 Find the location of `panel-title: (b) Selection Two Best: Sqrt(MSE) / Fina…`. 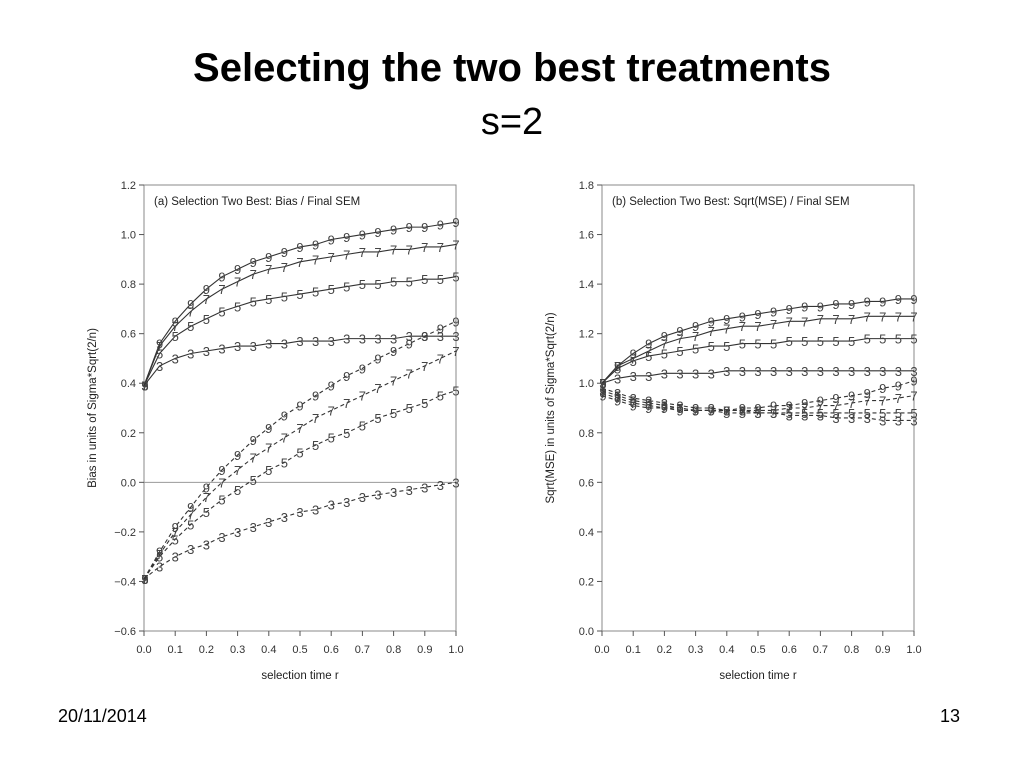

panel-title: (b) Selection Two Best: Sqrt(MSE) / Fina… is located at coordinates (731, 202).